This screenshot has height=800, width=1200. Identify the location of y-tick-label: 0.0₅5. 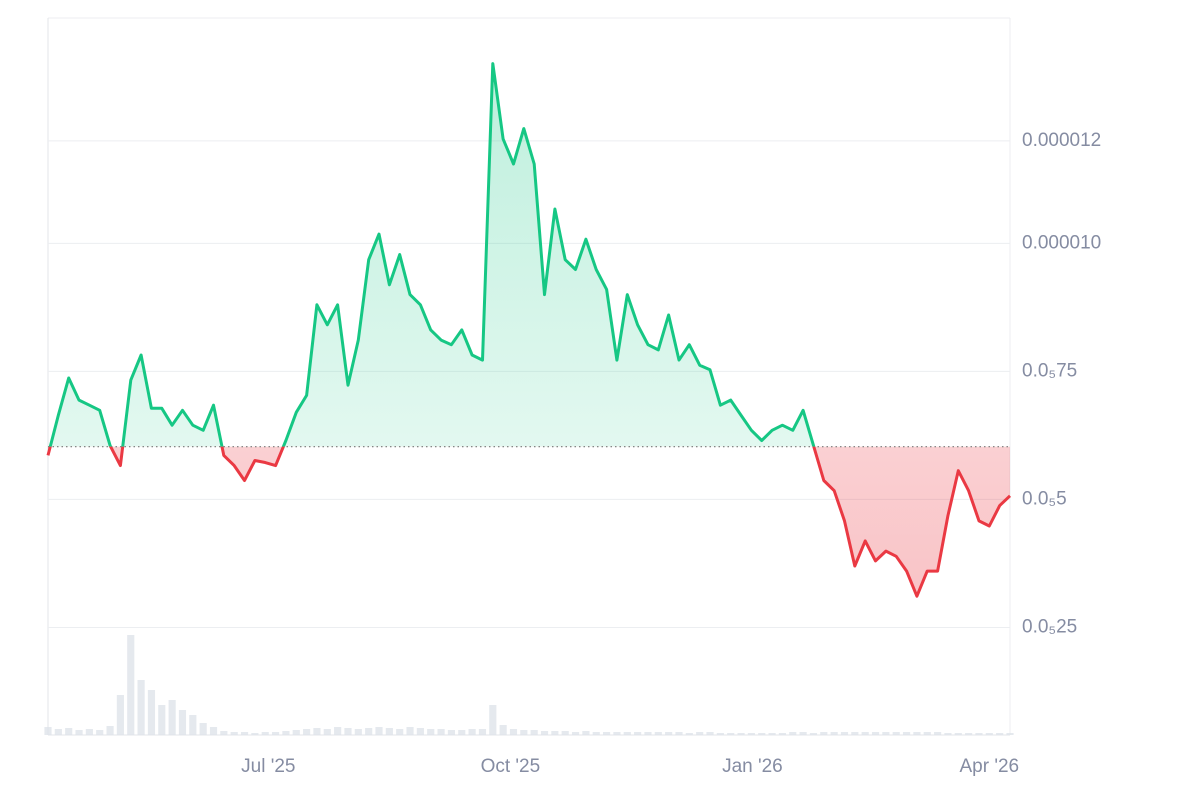
(1044, 498).